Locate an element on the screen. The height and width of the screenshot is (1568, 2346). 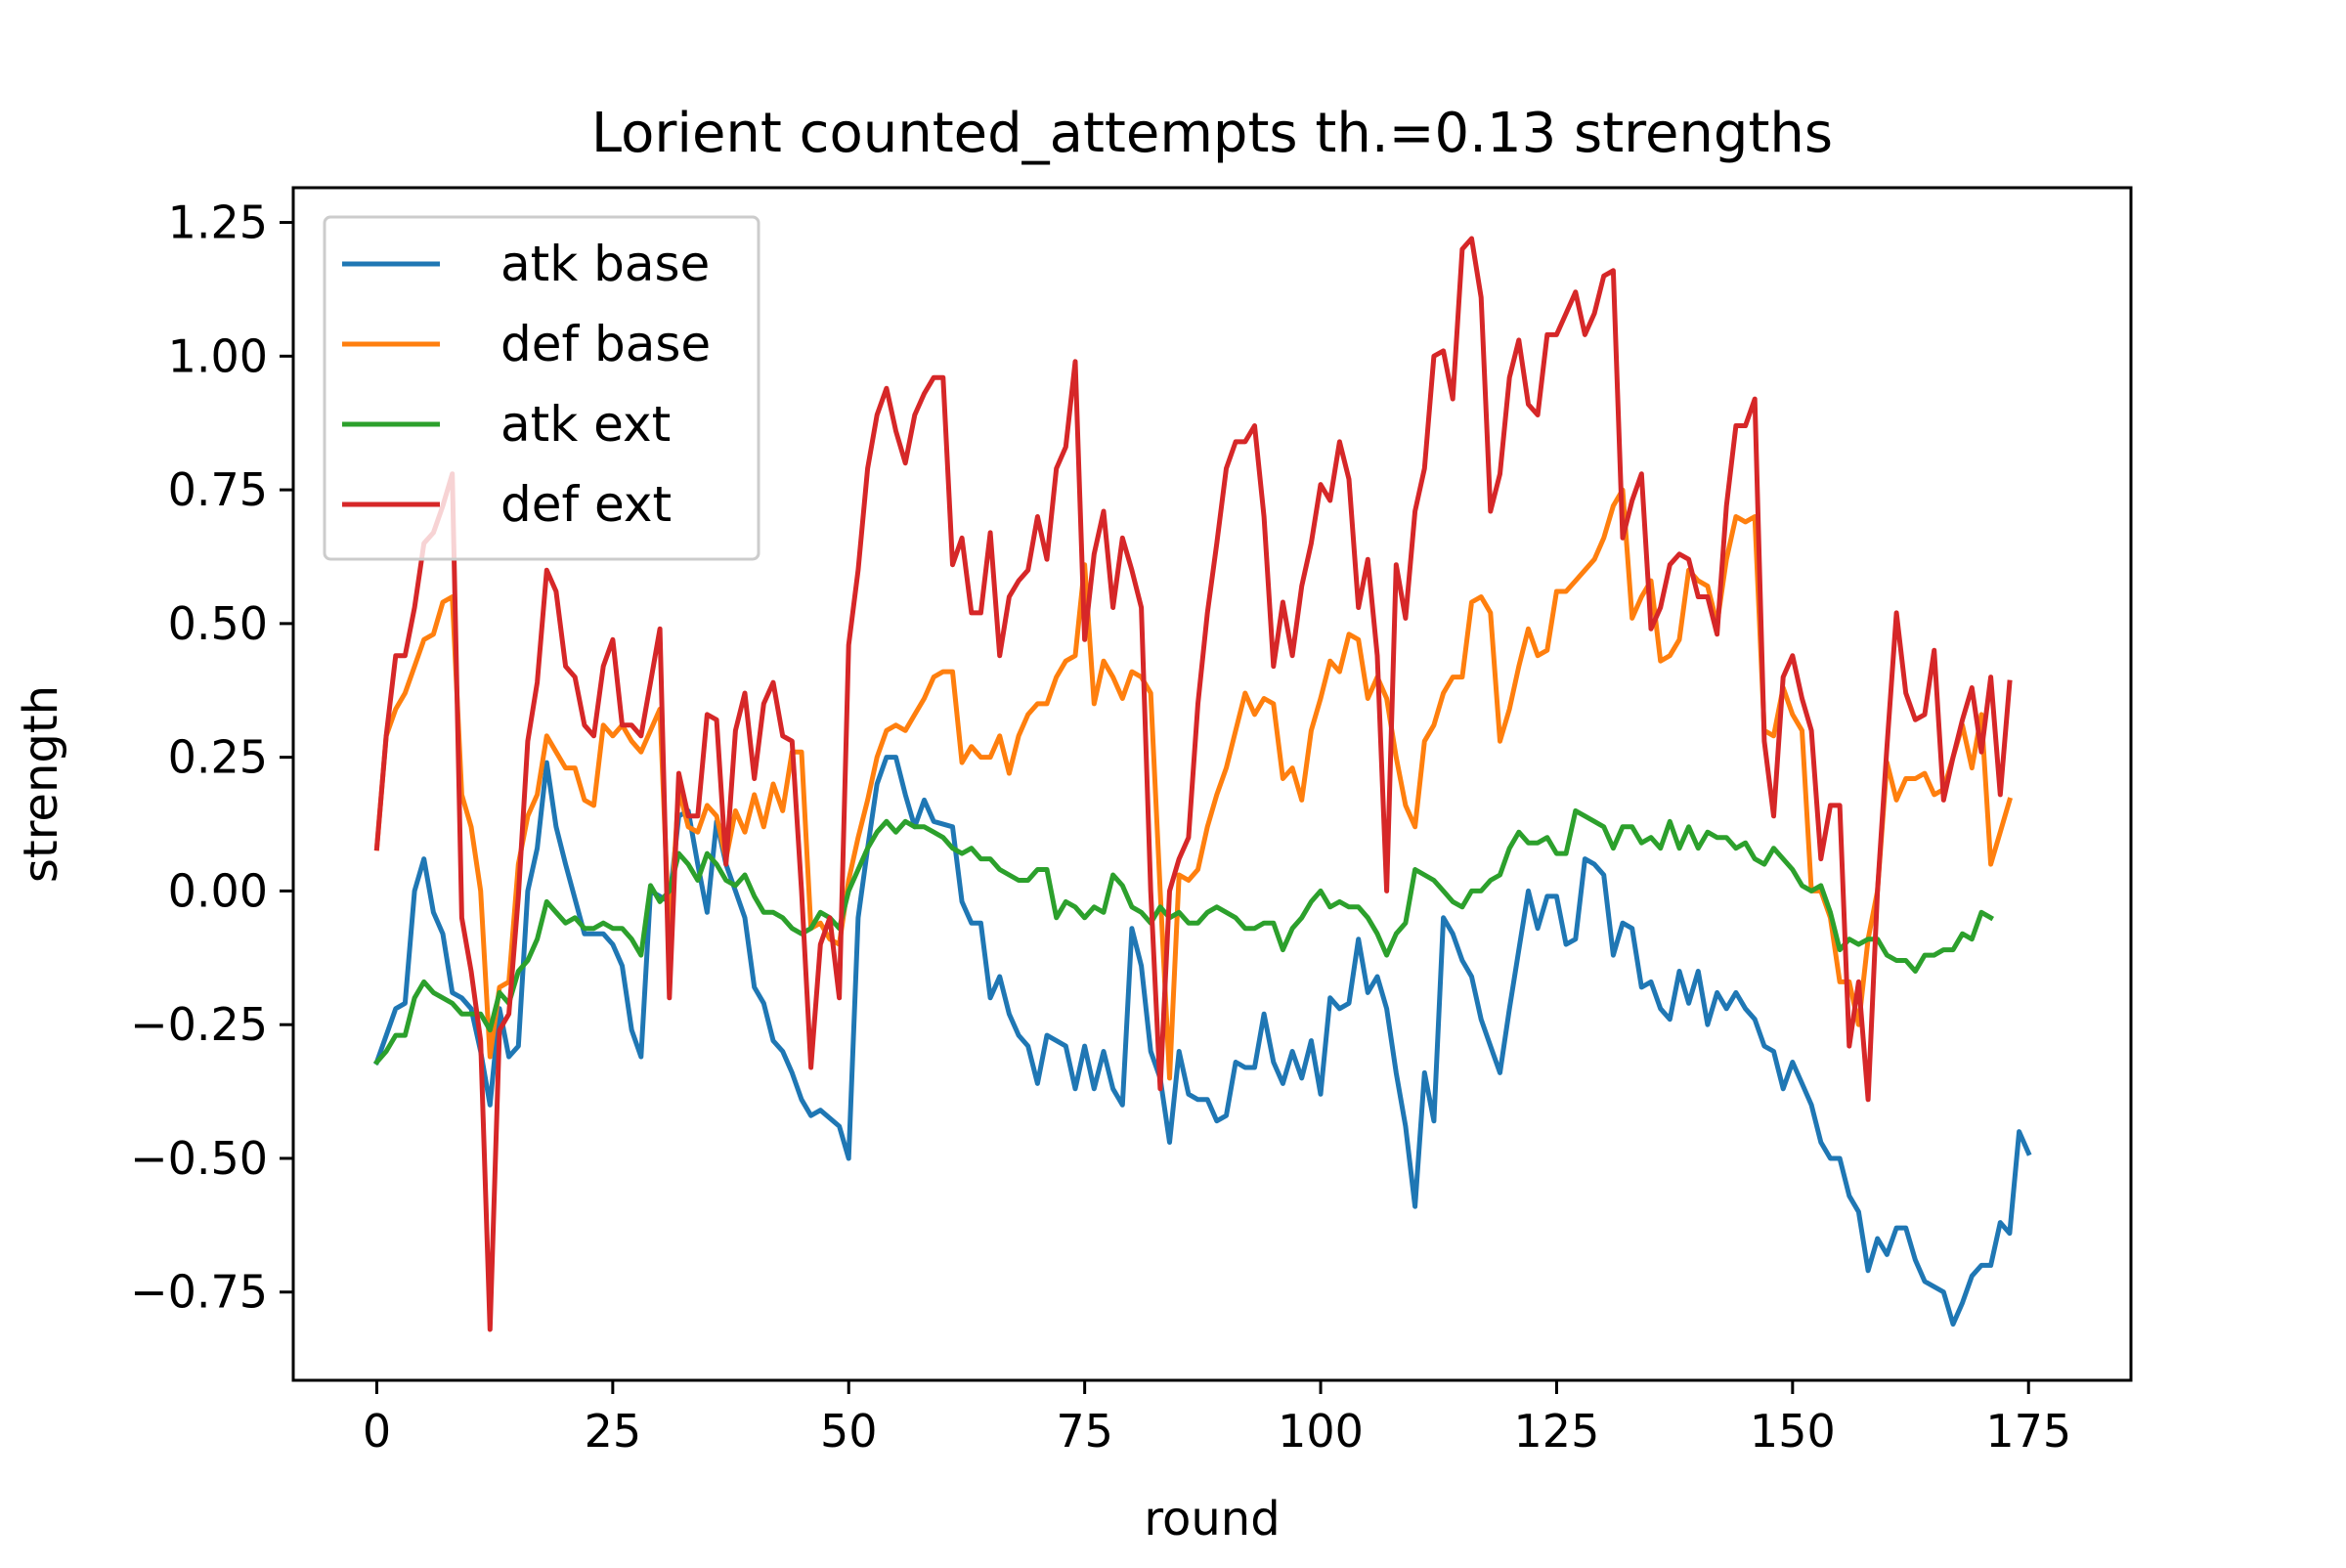
legend-label: atk base is located at coordinates (605, 264).